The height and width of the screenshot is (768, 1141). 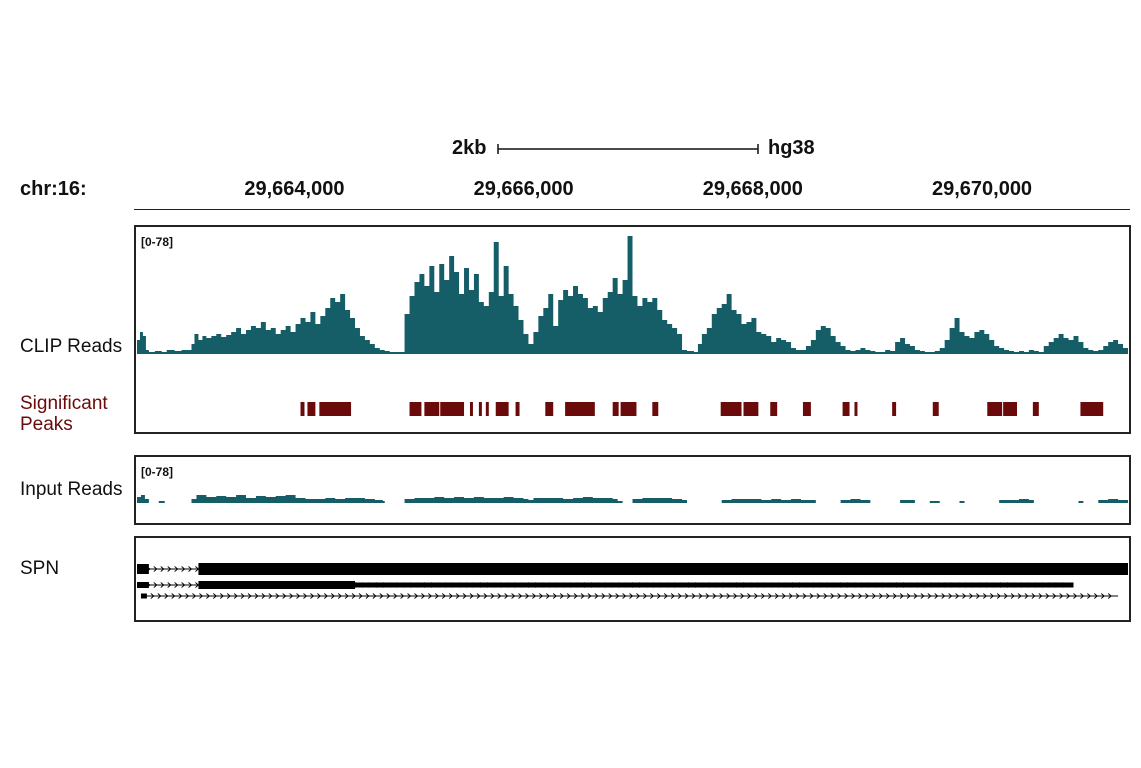 What do you see at coordinates (40, 568) in the screenshot?
I see `gene-label: SPN` at bounding box center [40, 568].